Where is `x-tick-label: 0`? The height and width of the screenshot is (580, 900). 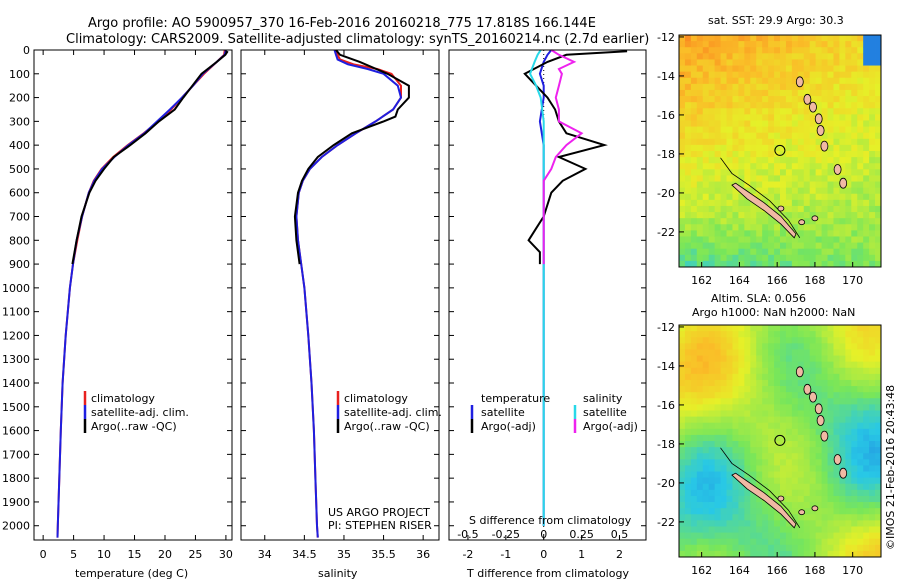
x-tick-label: 0 is located at coordinates (43, 554).